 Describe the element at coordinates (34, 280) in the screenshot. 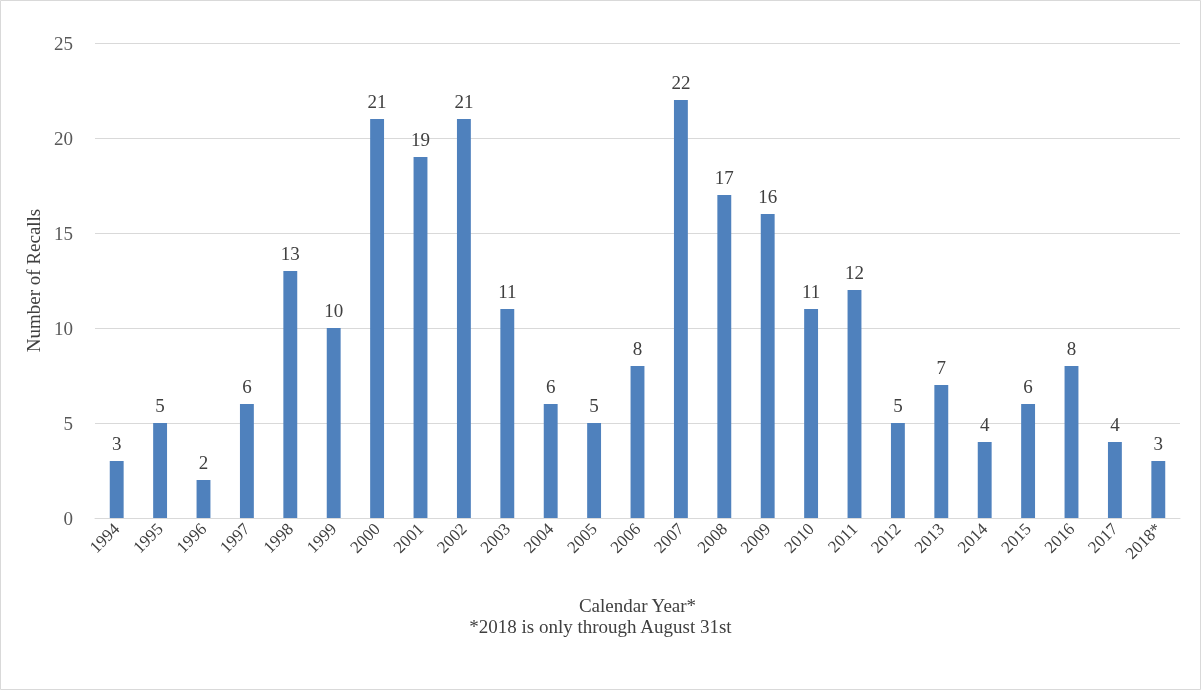

I see `y-axis-title: Number of Recalls` at that location.